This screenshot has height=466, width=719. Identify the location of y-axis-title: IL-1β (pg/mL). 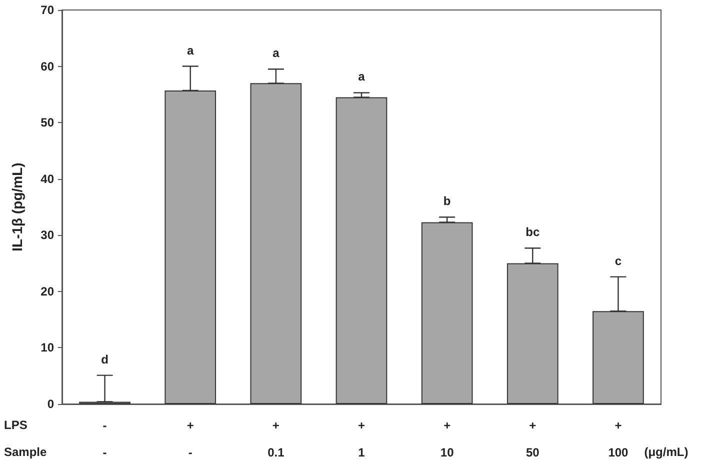
(17, 207).